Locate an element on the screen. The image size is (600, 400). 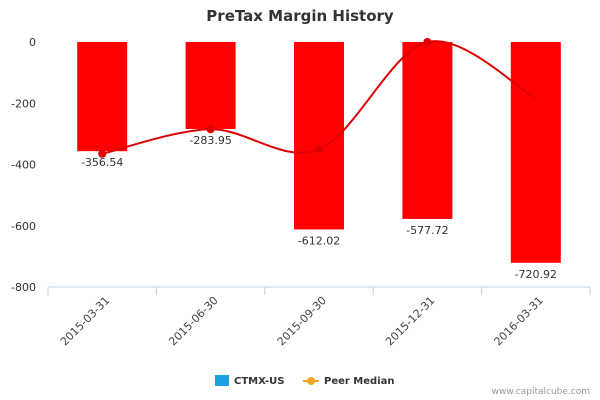
x-tick-label: 2016-03-31 is located at coordinates (519, 321).